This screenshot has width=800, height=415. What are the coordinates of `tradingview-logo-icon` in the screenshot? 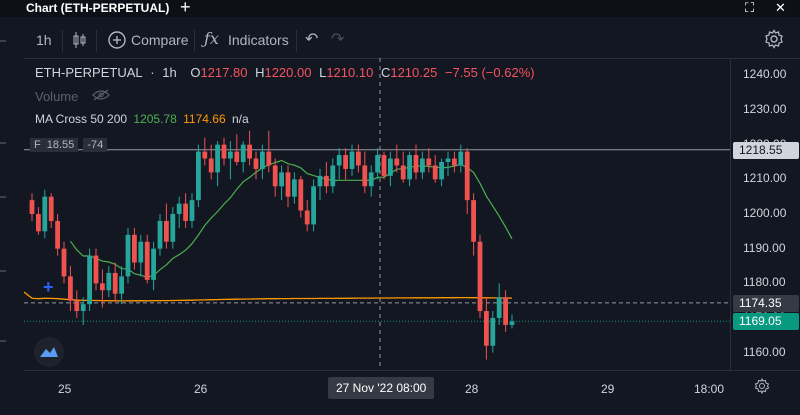 It's located at (49, 352).